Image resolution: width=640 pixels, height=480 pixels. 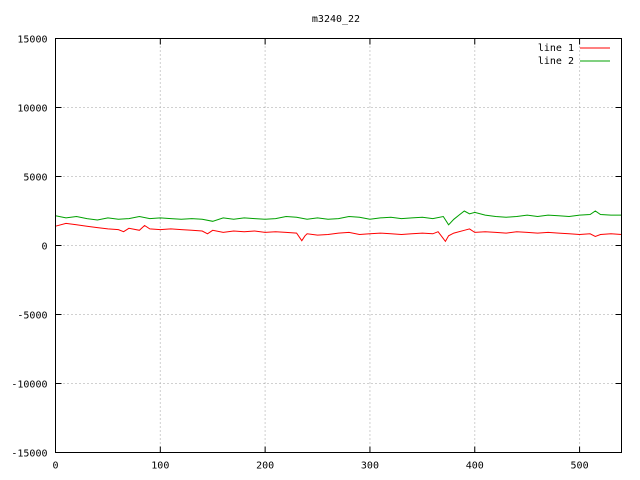 I want to click on legend-label-1: line 1, so click(x=556, y=48).